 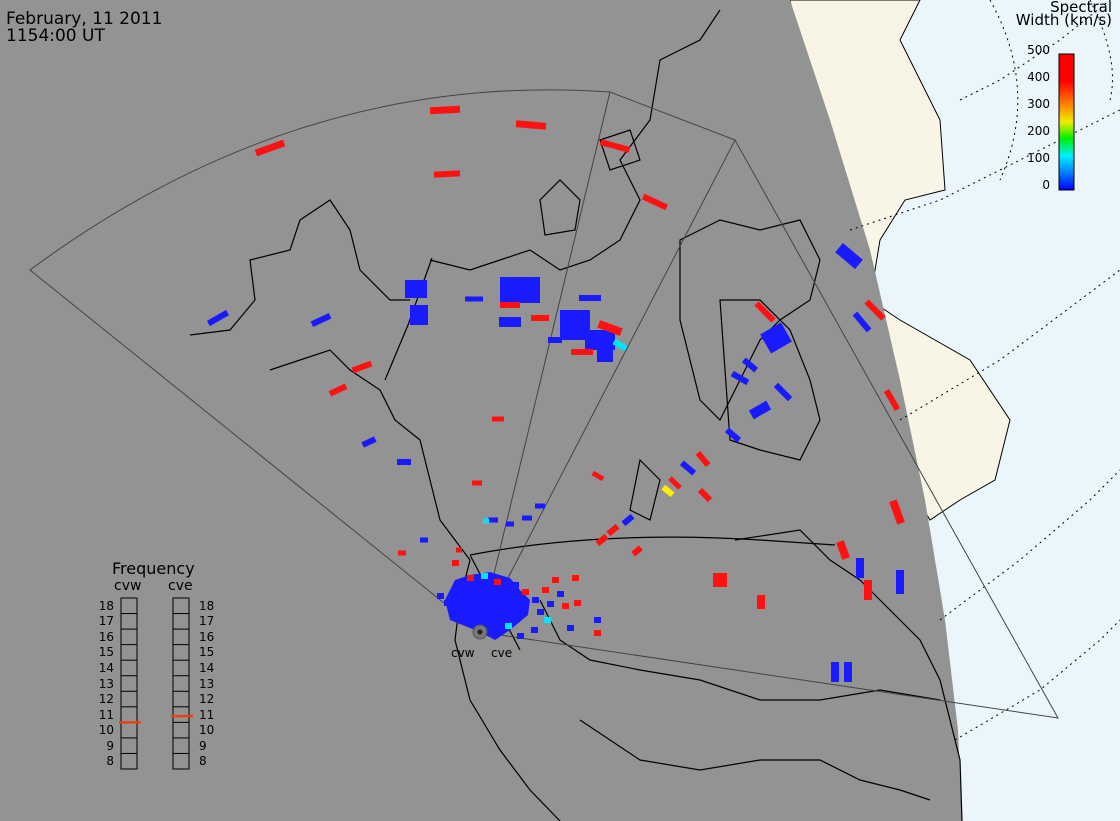 What do you see at coordinates (203, 761) in the screenshot?
I see `frequency-scale-label-right: 8` at bounding box center [203, 761].